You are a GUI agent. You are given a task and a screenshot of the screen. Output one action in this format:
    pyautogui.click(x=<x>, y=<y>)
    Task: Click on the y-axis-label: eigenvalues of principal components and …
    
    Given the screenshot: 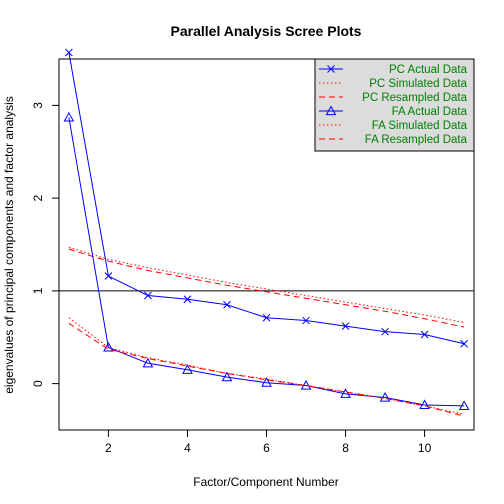 What is the action you would take?
    pyautogui.click(x=9, y=245)
    